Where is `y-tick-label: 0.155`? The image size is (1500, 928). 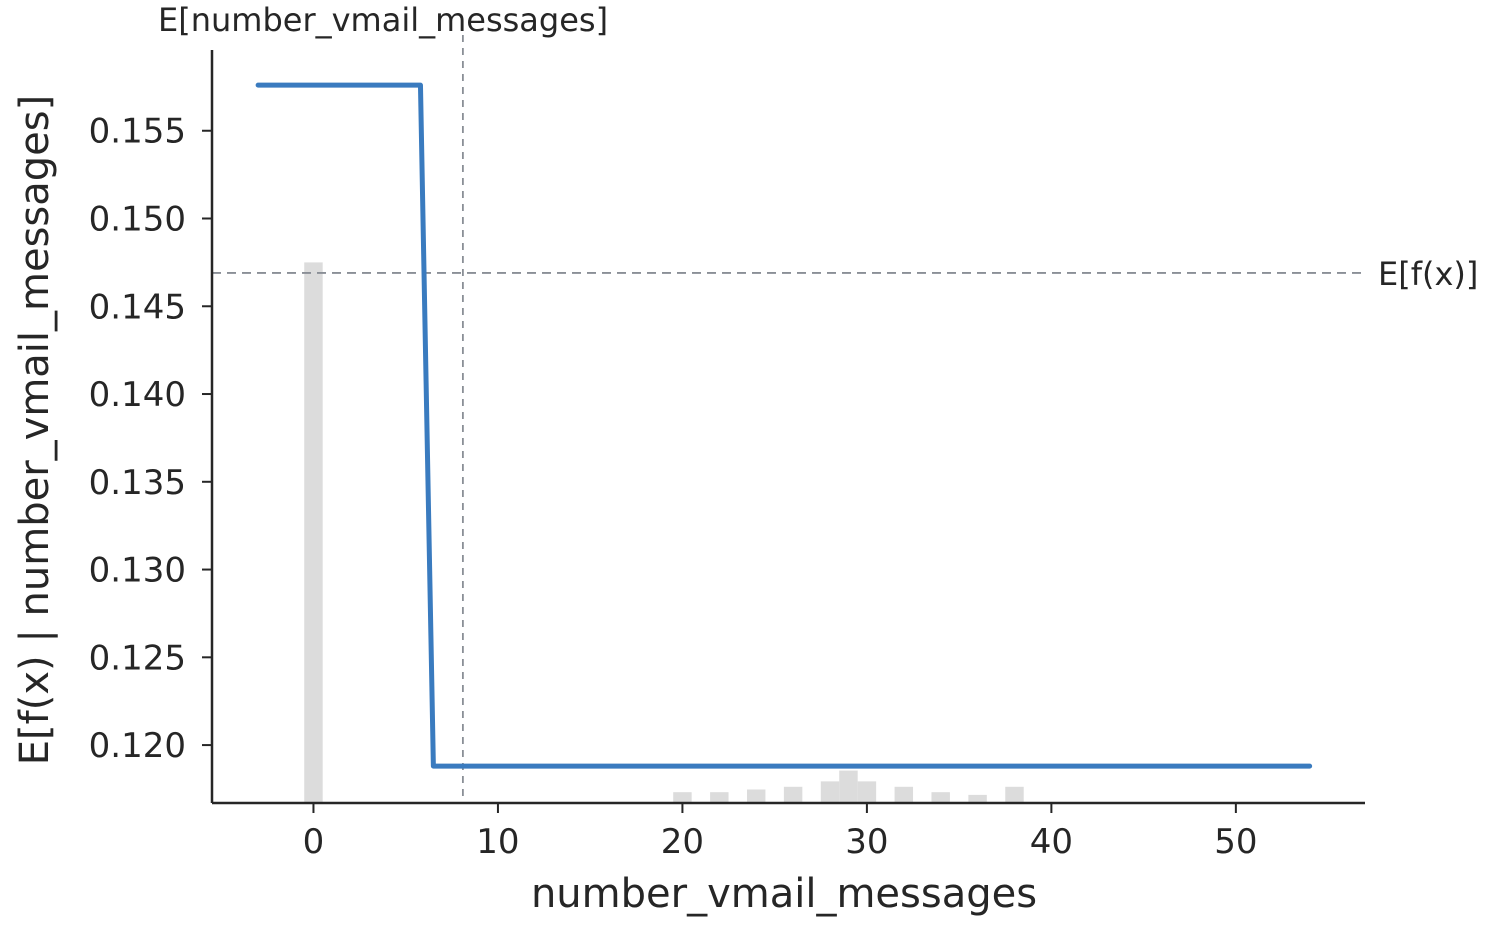 y-tick-label: 0.155 is located at coordinates (137, 132).